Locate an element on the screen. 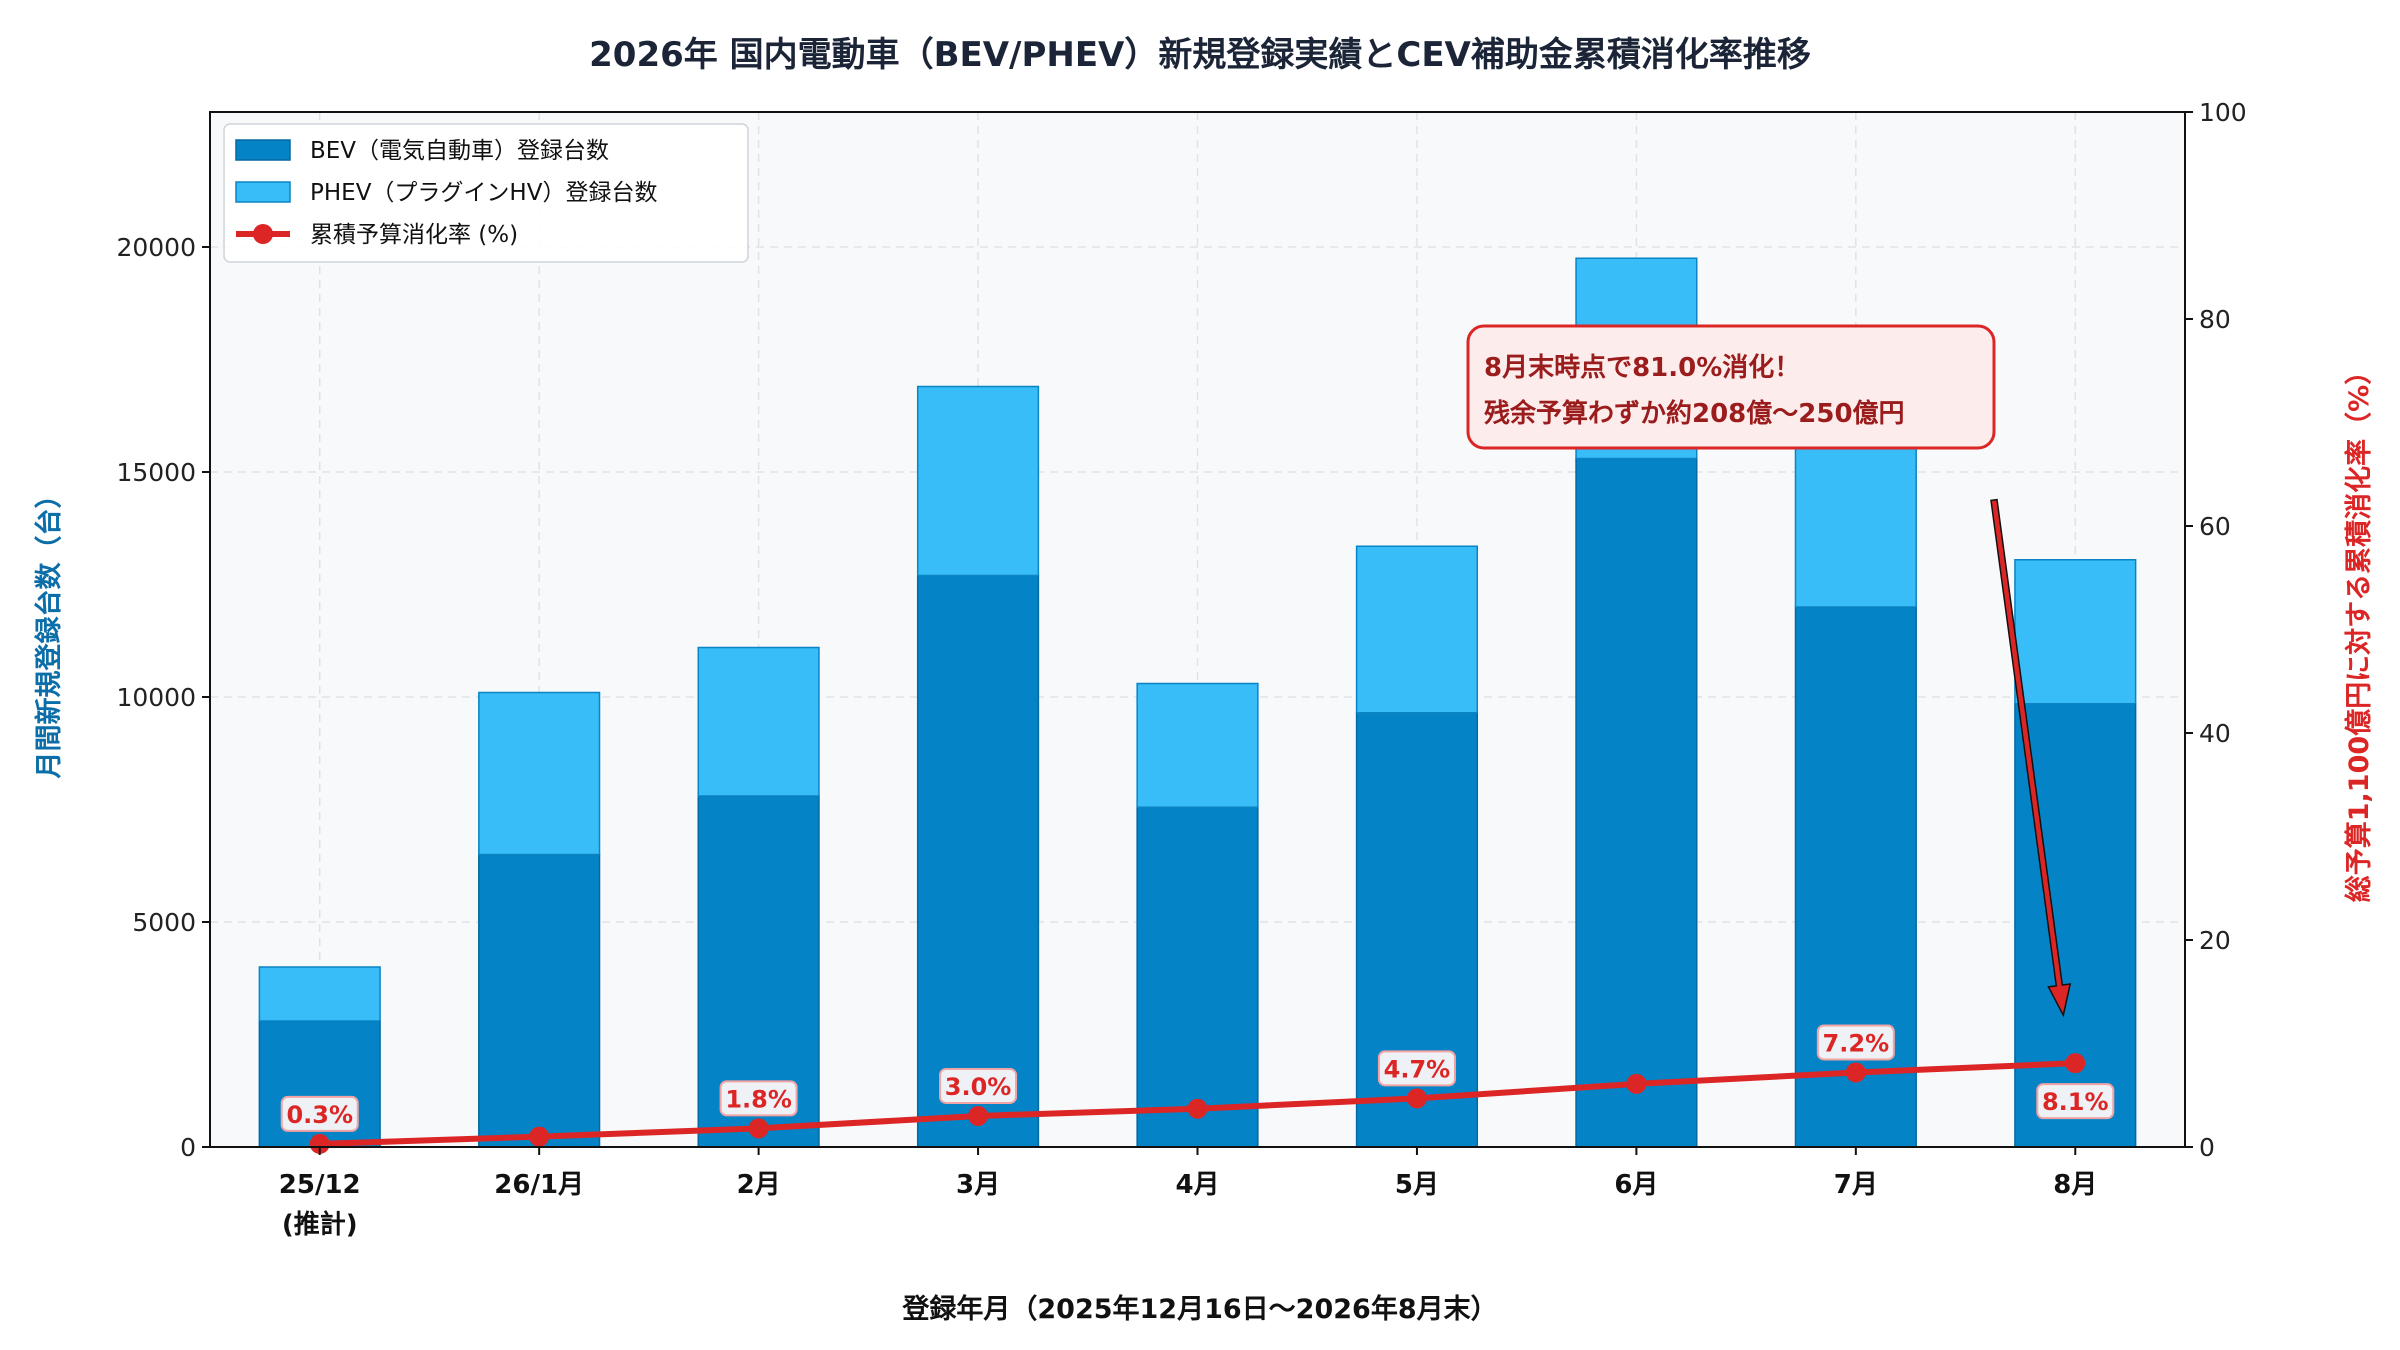 The width and height of the screenshot is (2400, 1350). x-axis-label: 登録年月（2025年12月16日〜2026年8月末） is located at coordinates (1199, 1309).